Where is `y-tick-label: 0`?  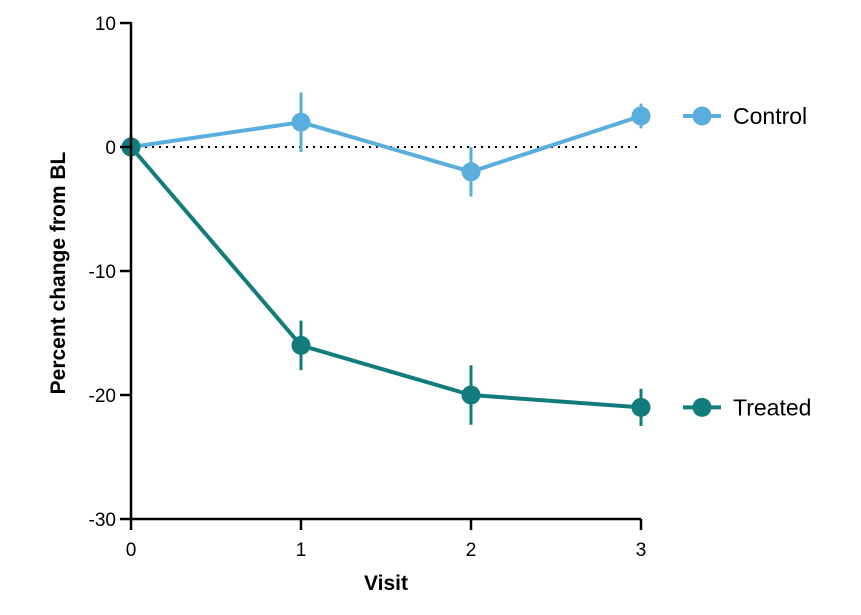
y-tick-label: 0 is located at coordinates (110, 148).